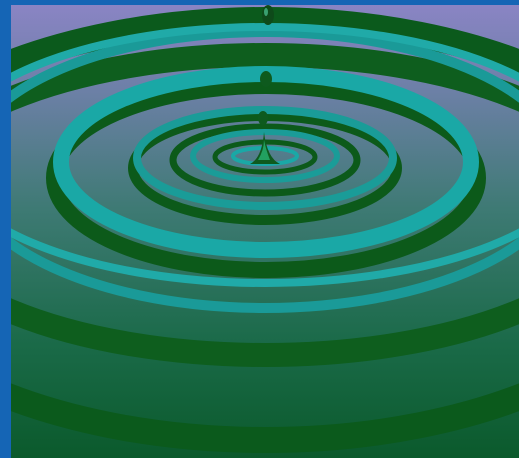 This screenshot has height=458, width=519. I want to click on splash-highlight, so click(264, 150).